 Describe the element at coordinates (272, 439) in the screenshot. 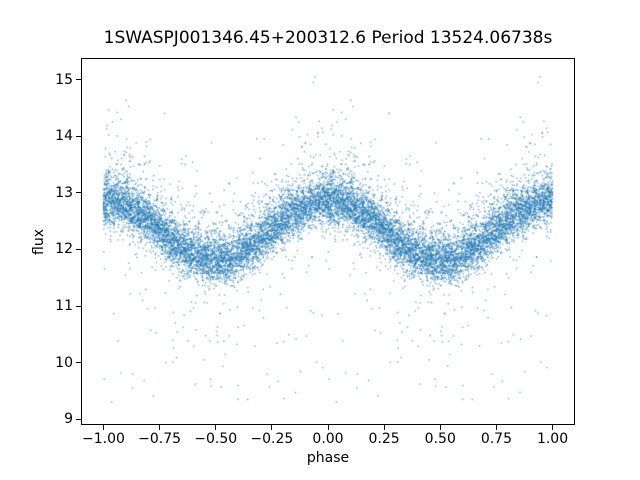

I see `x-tick-label: −0.25` at that location.